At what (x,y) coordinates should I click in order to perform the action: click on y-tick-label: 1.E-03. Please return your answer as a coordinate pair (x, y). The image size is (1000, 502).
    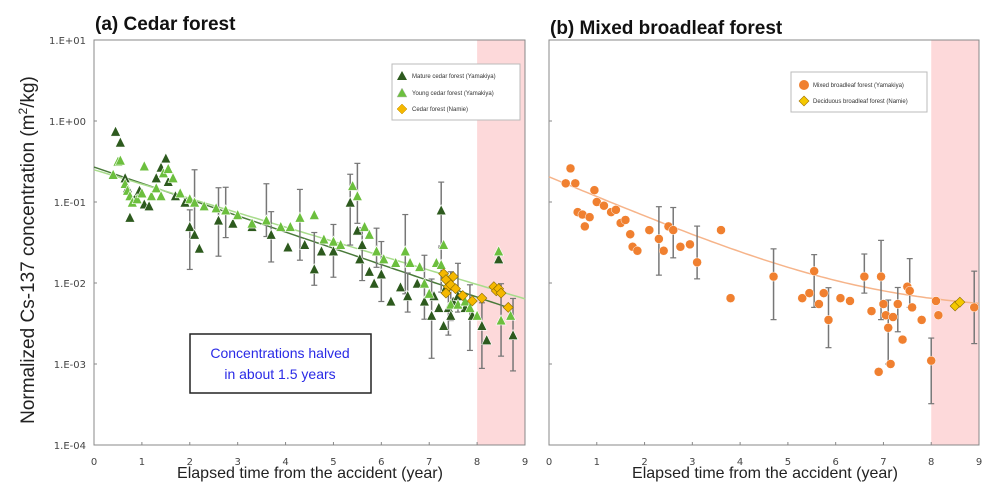
    Looking at the image, I should click on (70, 365).